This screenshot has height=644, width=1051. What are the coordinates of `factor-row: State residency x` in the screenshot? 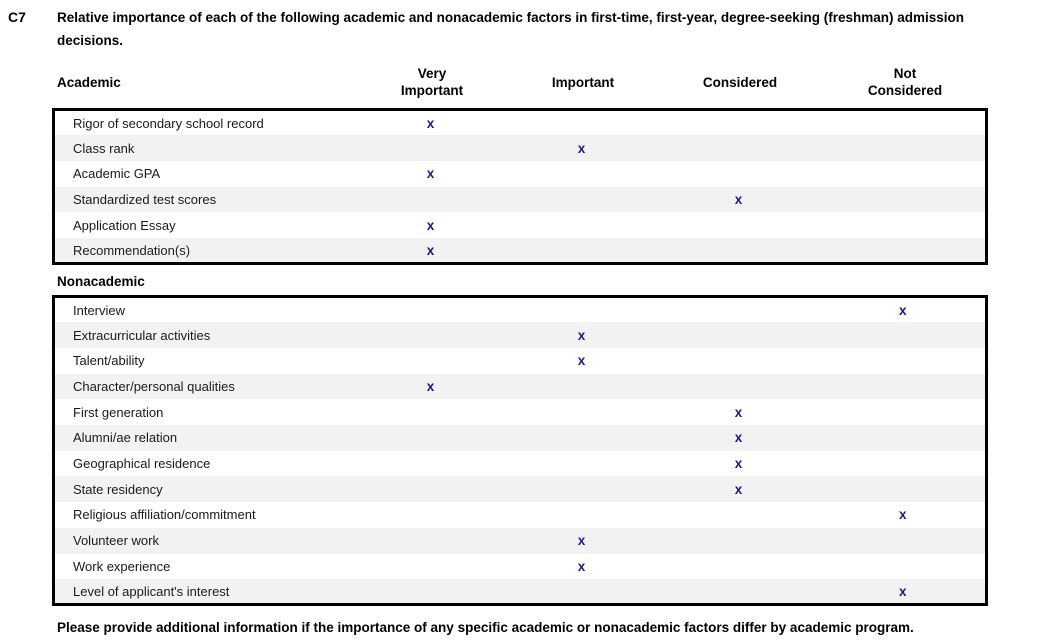 It's located at (520, 489).